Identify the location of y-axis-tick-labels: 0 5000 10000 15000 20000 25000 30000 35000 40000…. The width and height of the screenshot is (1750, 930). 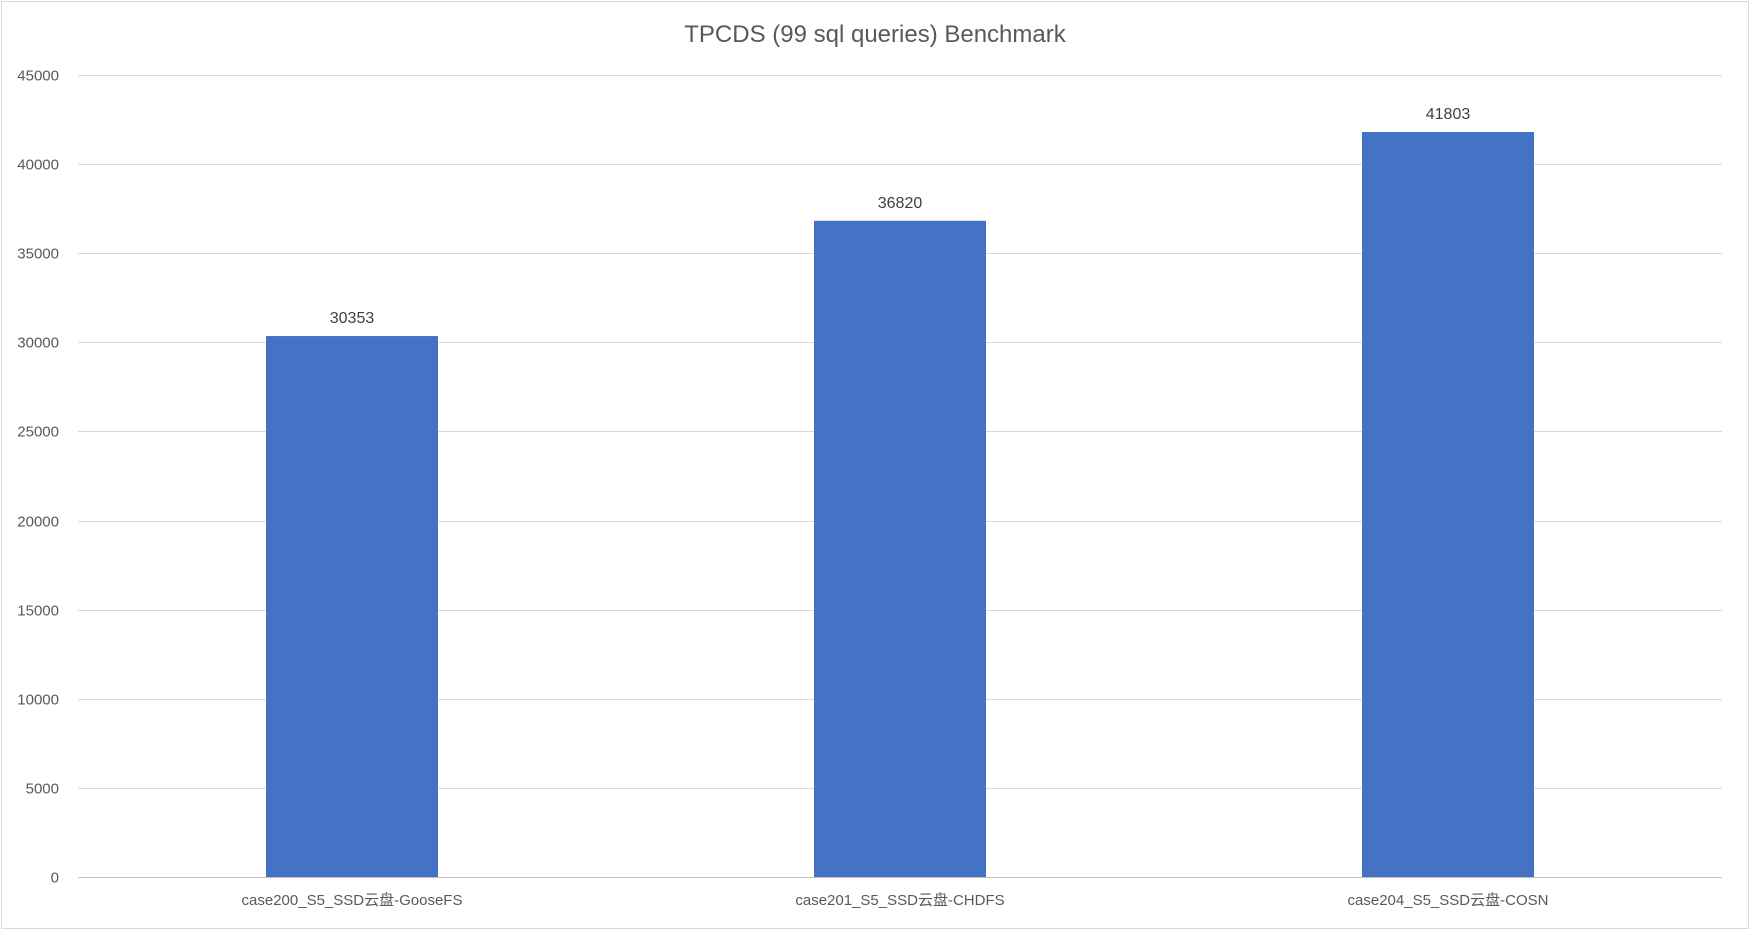
(38, 477).